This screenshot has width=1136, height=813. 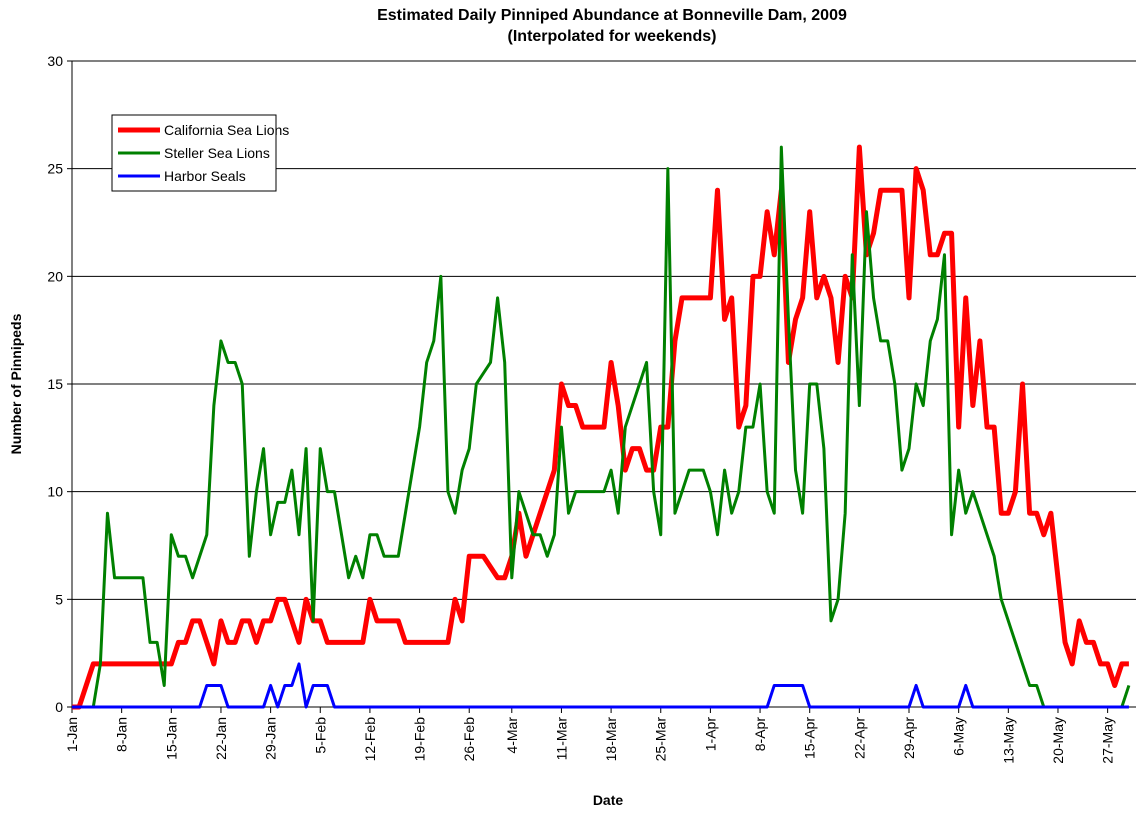 What do you see at coordinates (810, 738) in the screenshot?
I see `x-tick-label: 15-Apr` at bounding box center [810, 738].